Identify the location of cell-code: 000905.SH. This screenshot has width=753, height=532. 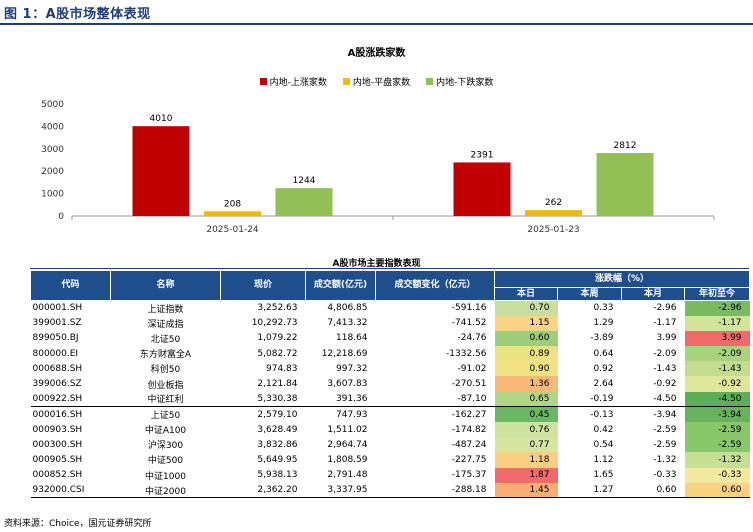
(57, 459).